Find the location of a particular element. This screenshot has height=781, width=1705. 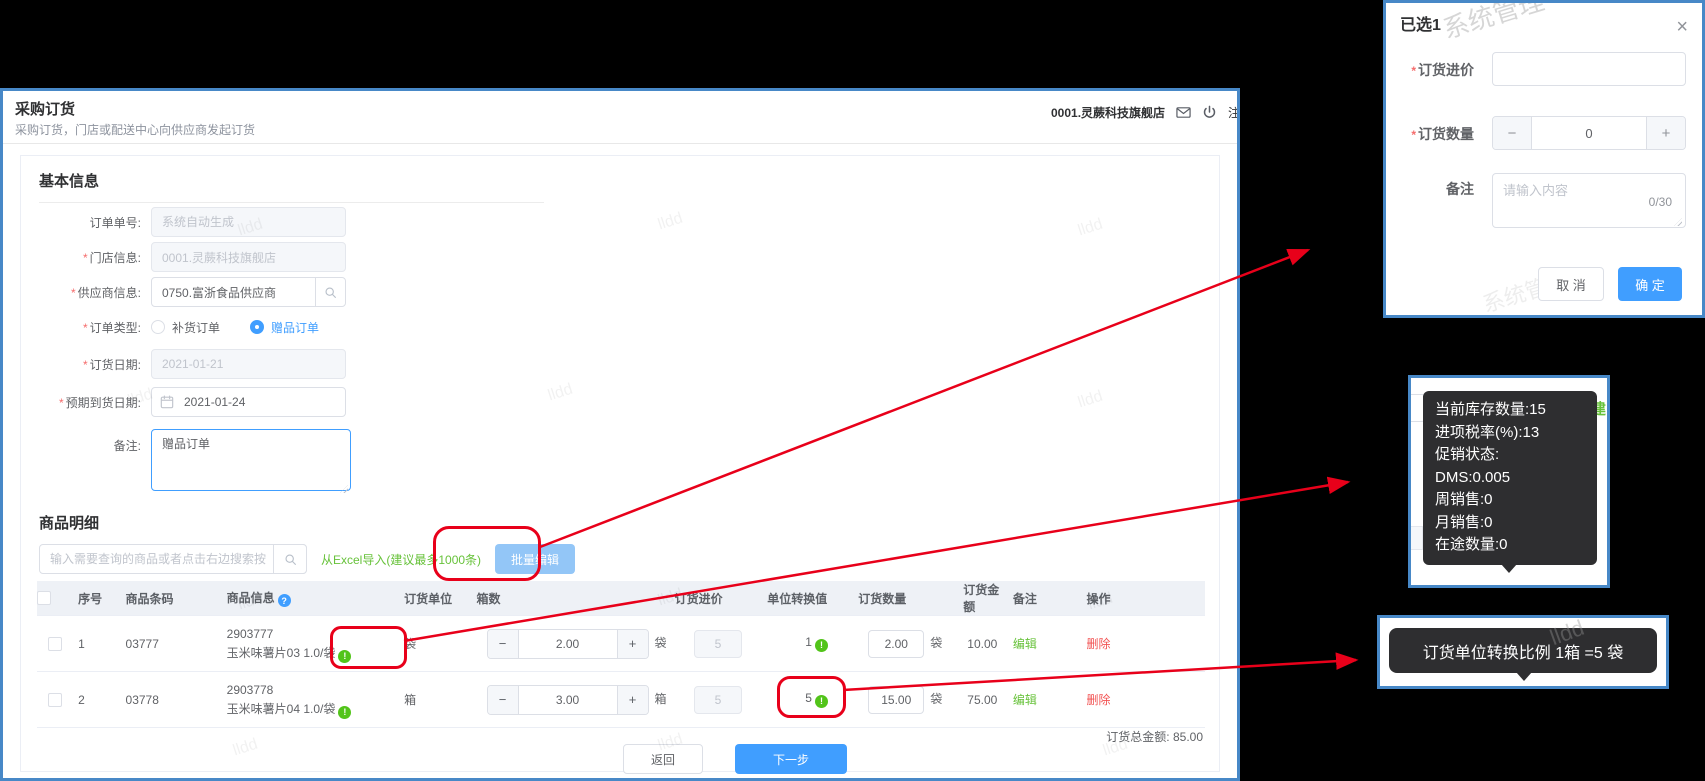

col-unit: 订货单位 is located at coordinates (437, 598).